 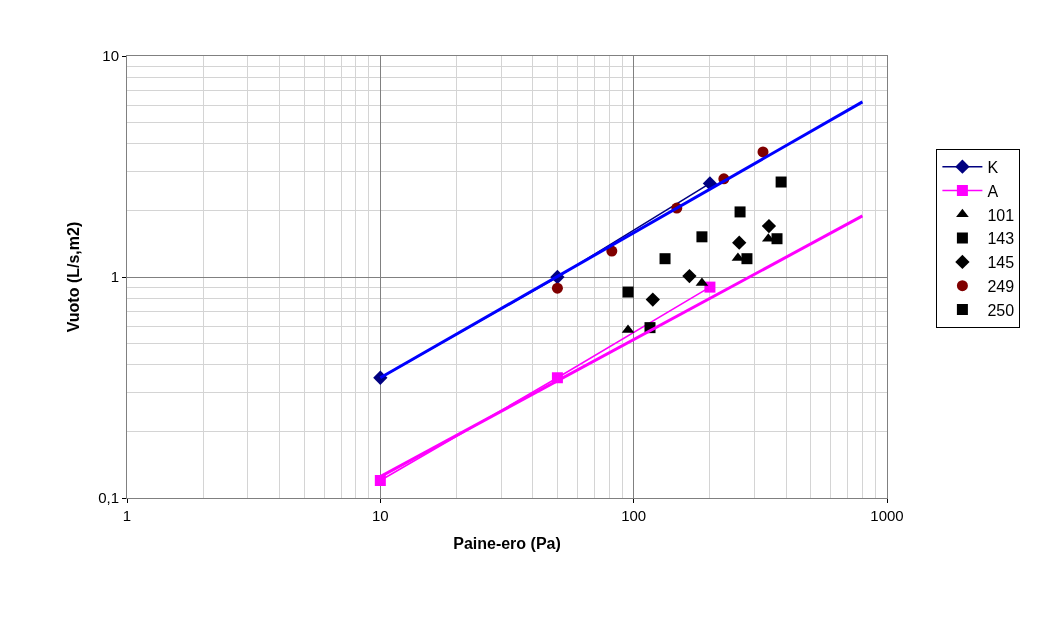 I want to click on x-tick-label: 100, so click(x=634, y=515).